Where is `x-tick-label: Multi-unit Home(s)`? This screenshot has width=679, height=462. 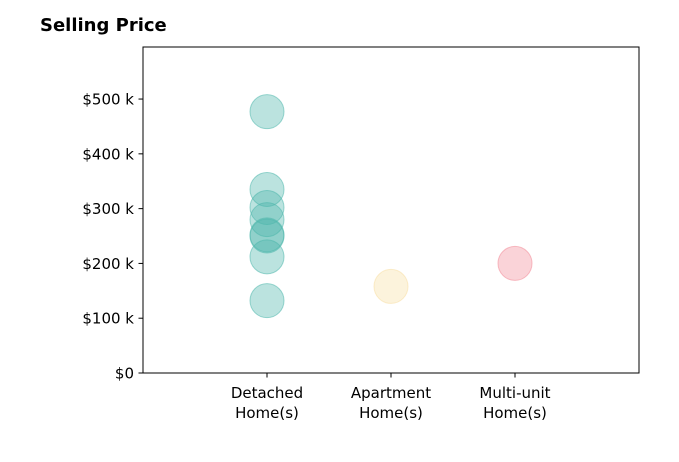 x-tick-label: Multi-unit Home(s) is located at coordinates (514, 403).